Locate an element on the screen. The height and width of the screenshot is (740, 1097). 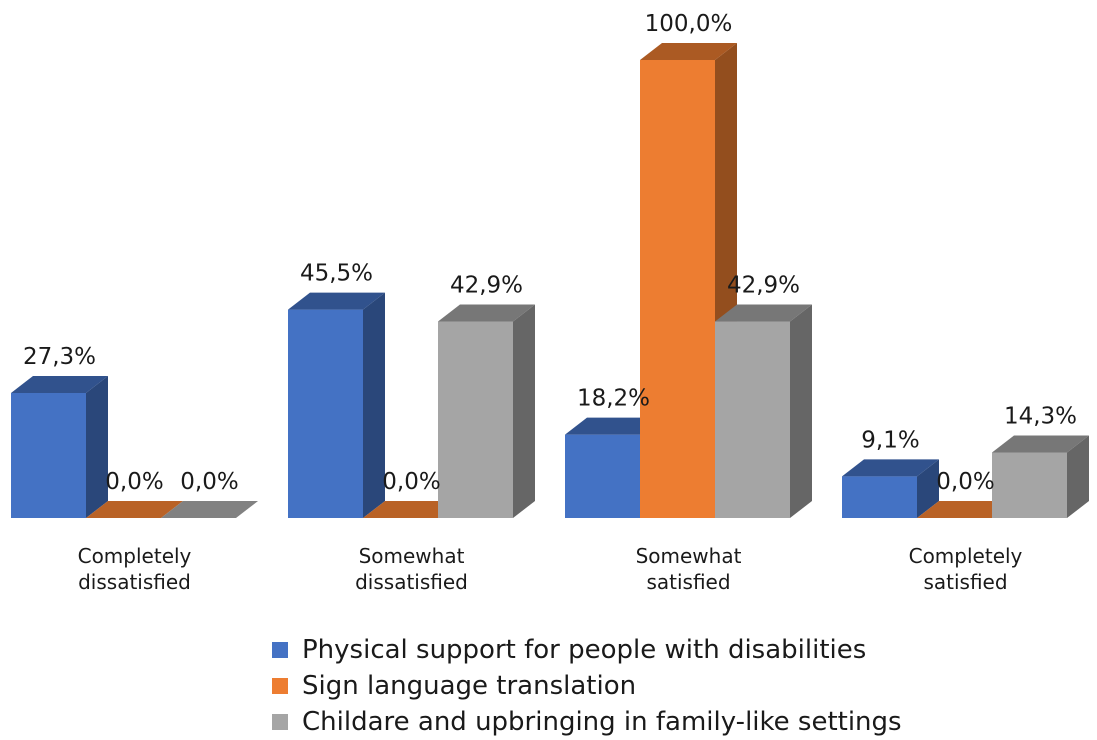
data-label-2-3: 100,0% is located at coordinates (689, 24).